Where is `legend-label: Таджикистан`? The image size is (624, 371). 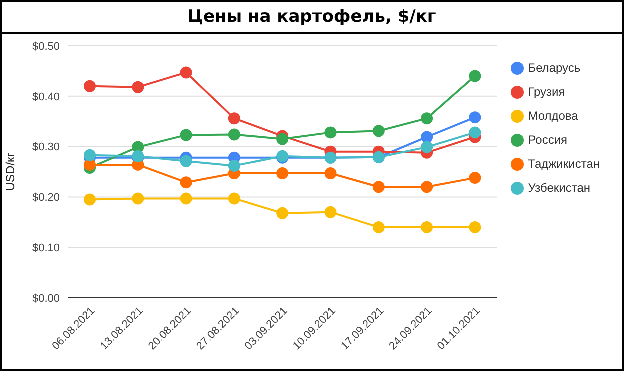 legend-label: Таджикистан is located at coordinates (564, 164).